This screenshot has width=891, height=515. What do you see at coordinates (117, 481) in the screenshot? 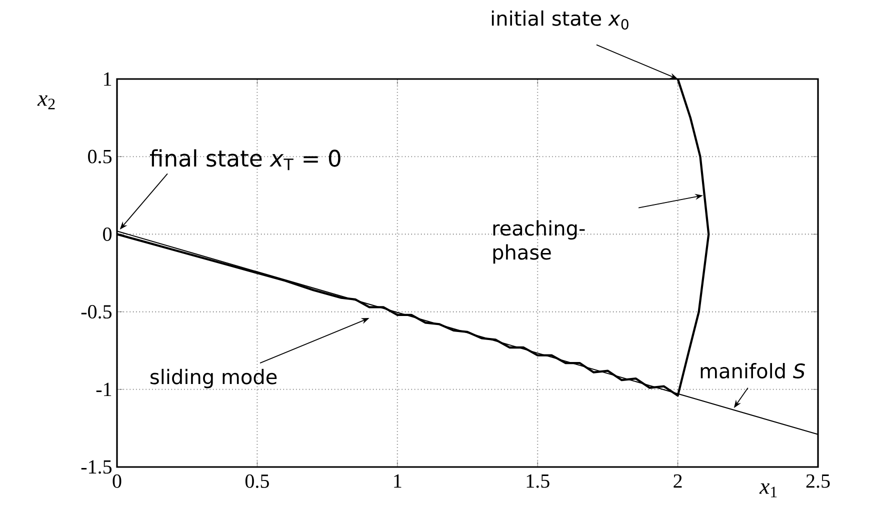
I see `x-tick-label: 0` at bounding box center [117, 481].